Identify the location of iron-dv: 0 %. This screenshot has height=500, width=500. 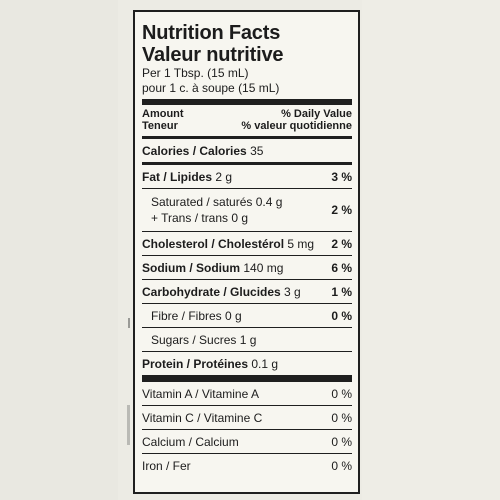
(341, 465).